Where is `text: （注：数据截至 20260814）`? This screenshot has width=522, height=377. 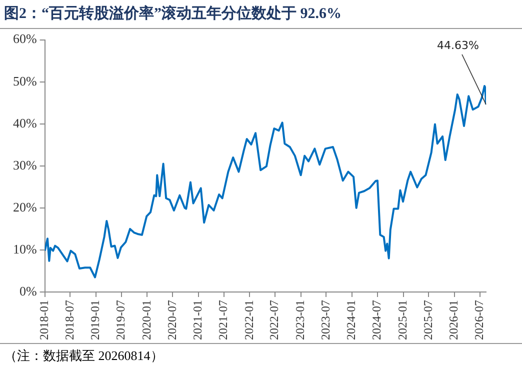
text: （注：数据截至 20260814） is located at coordinates (261, 355).